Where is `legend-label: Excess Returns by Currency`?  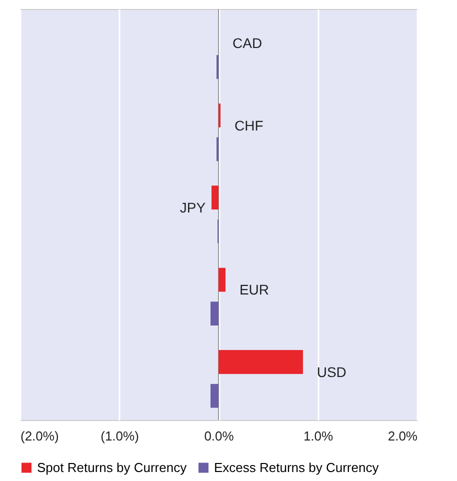 legend-label: Excess Returns by Currency is located at coordinates (297, 467).